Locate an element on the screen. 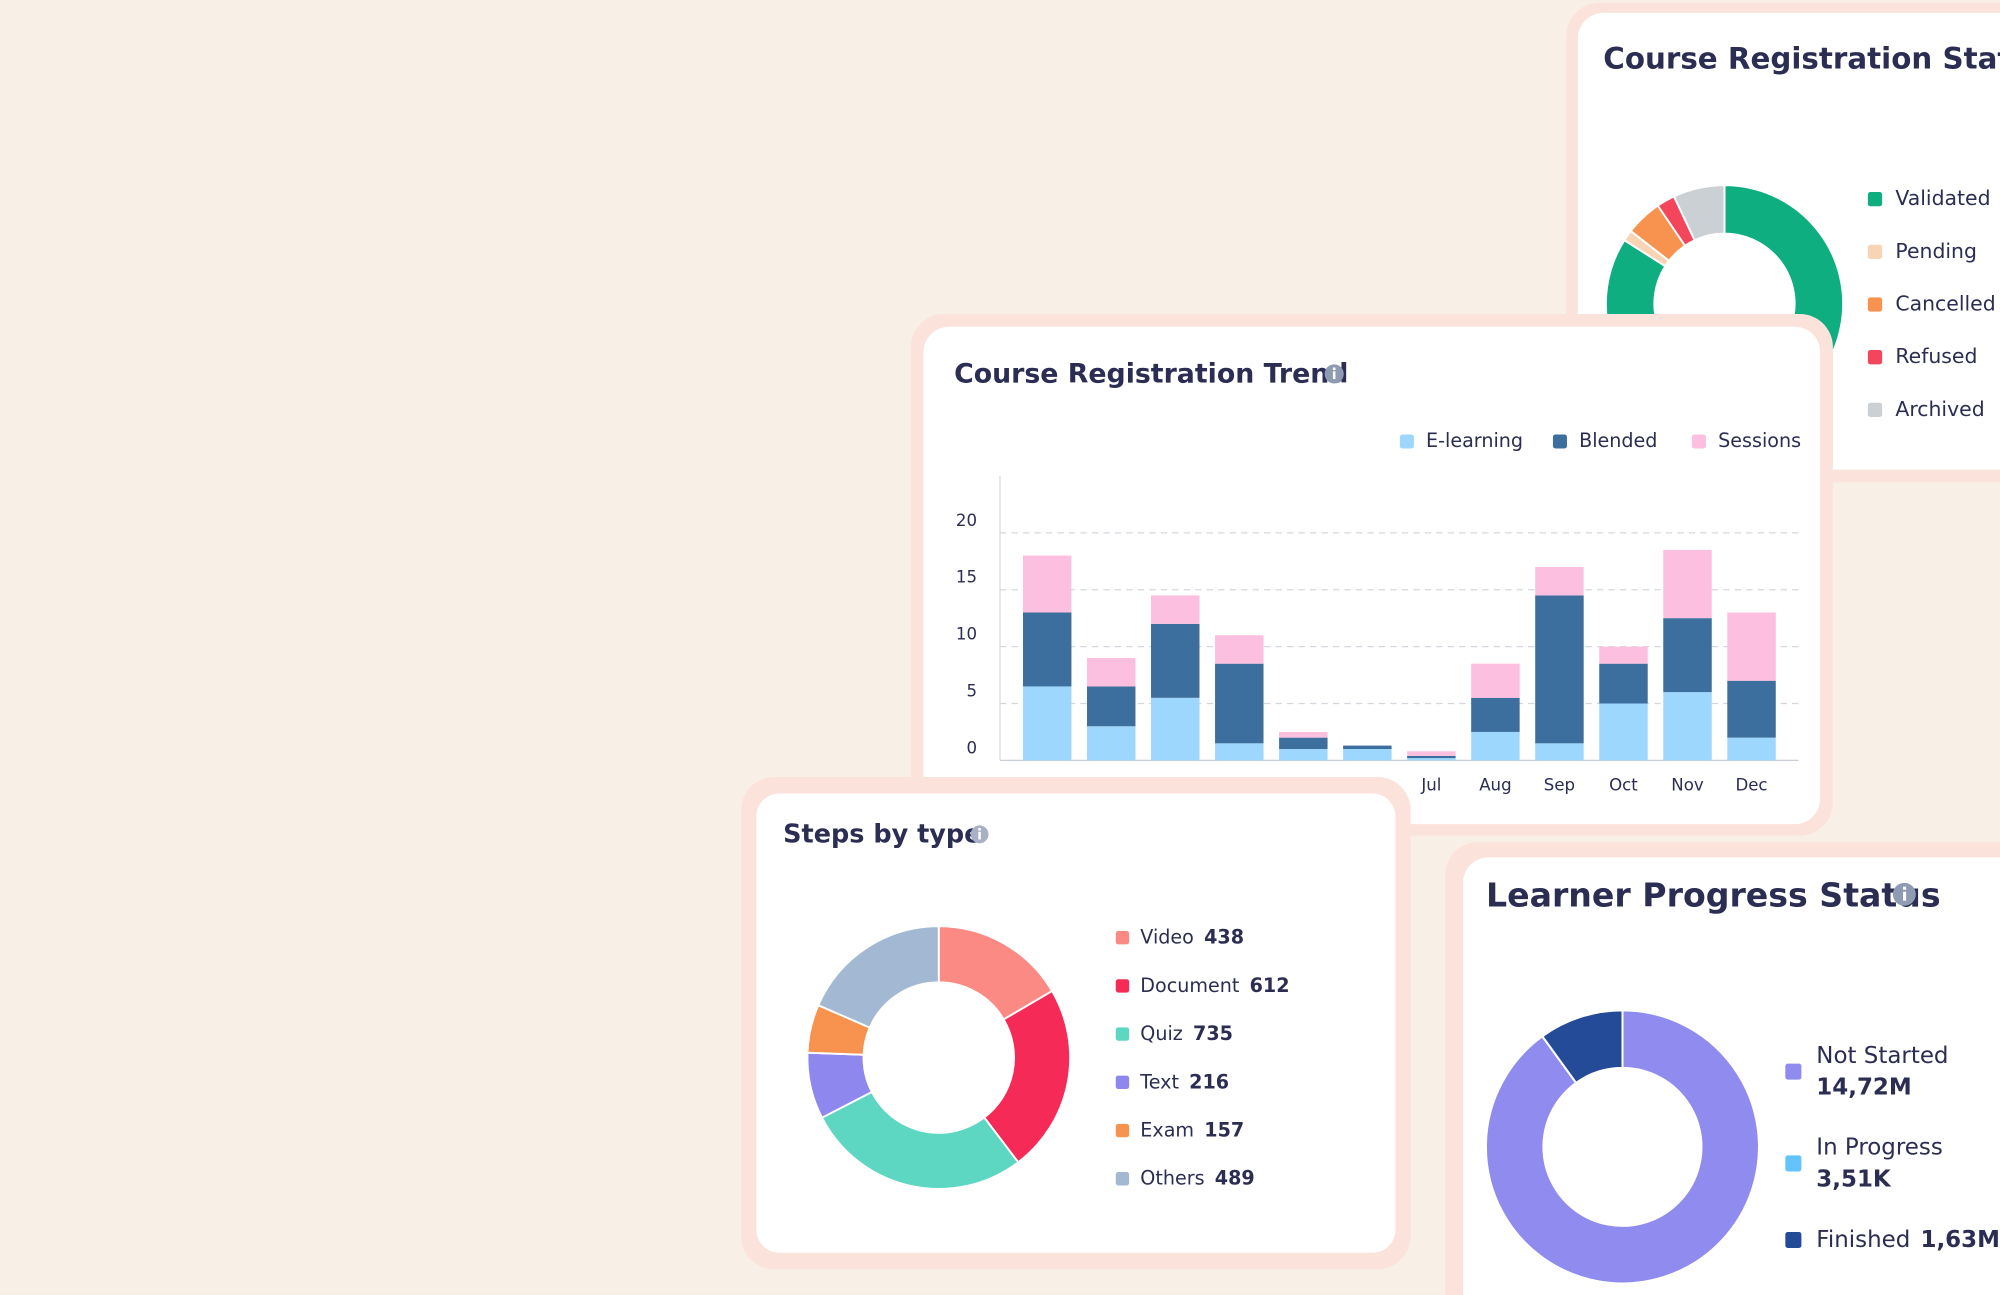 This screenshot has width=2000, height=1295. x-tick-label: Aug is located at coordinates (1495, 784).